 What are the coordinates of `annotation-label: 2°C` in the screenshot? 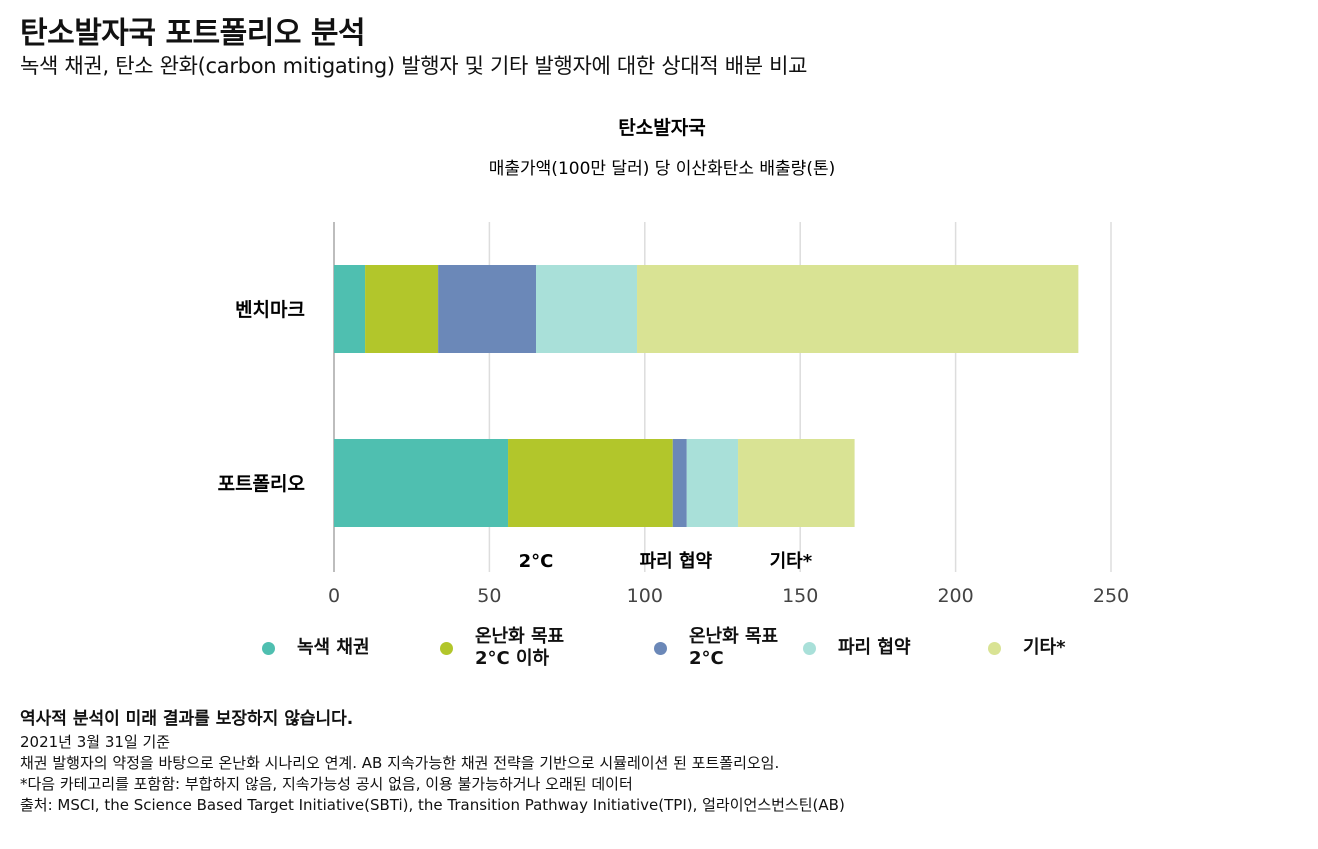 It's located at (536, 561).